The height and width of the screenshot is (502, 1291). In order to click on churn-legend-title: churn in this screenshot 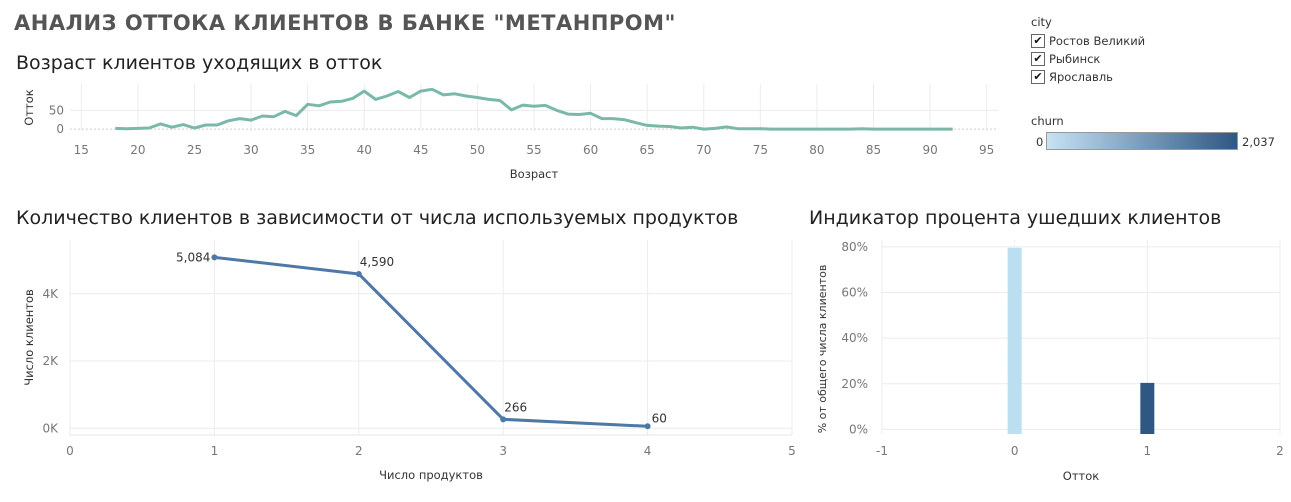, I will do `click(1047, 121)`.